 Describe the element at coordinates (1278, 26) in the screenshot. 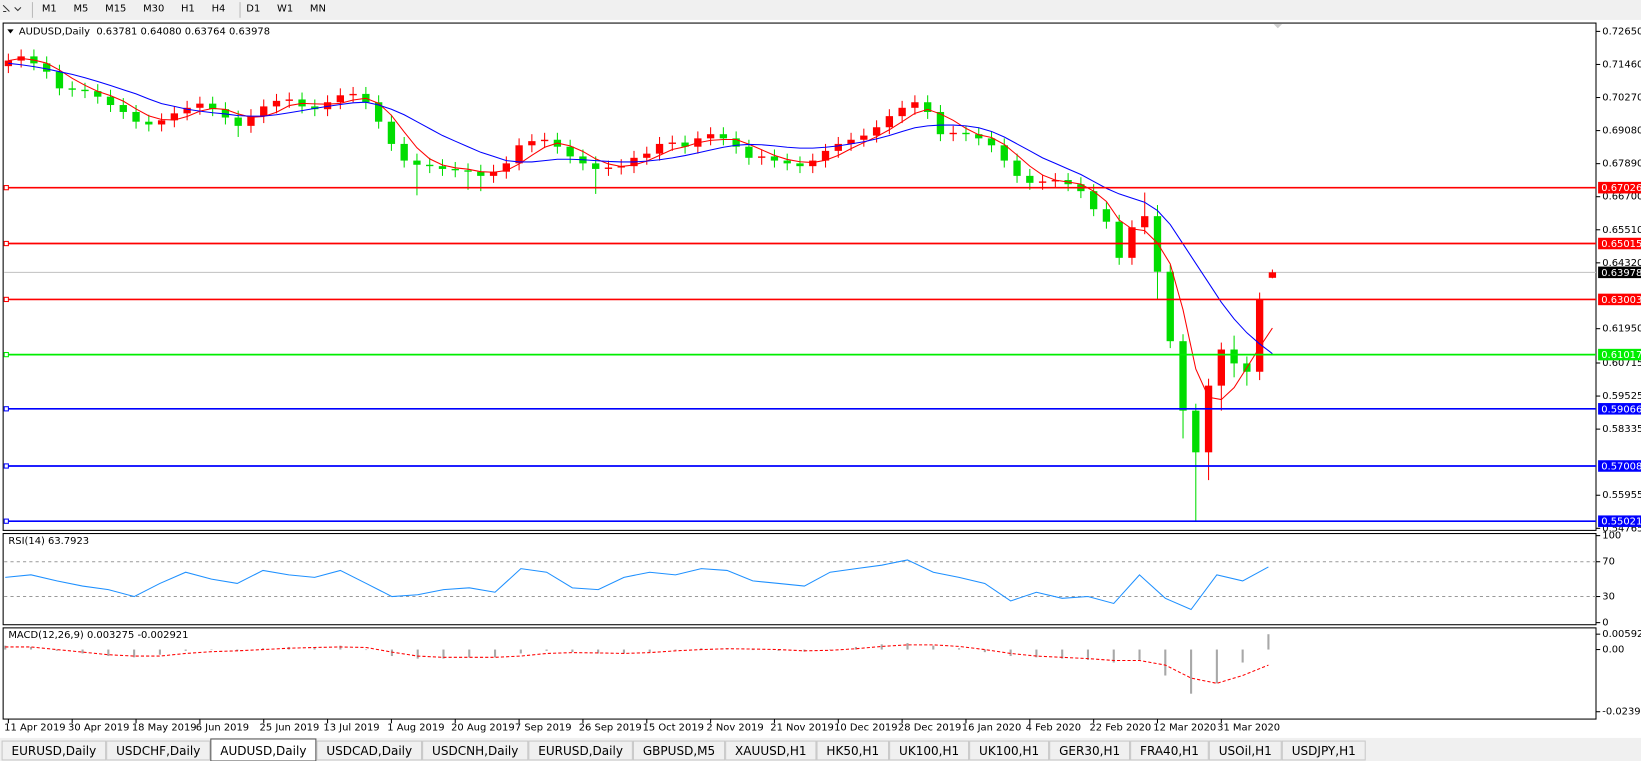

I see `chart-shift-marker` at that location.